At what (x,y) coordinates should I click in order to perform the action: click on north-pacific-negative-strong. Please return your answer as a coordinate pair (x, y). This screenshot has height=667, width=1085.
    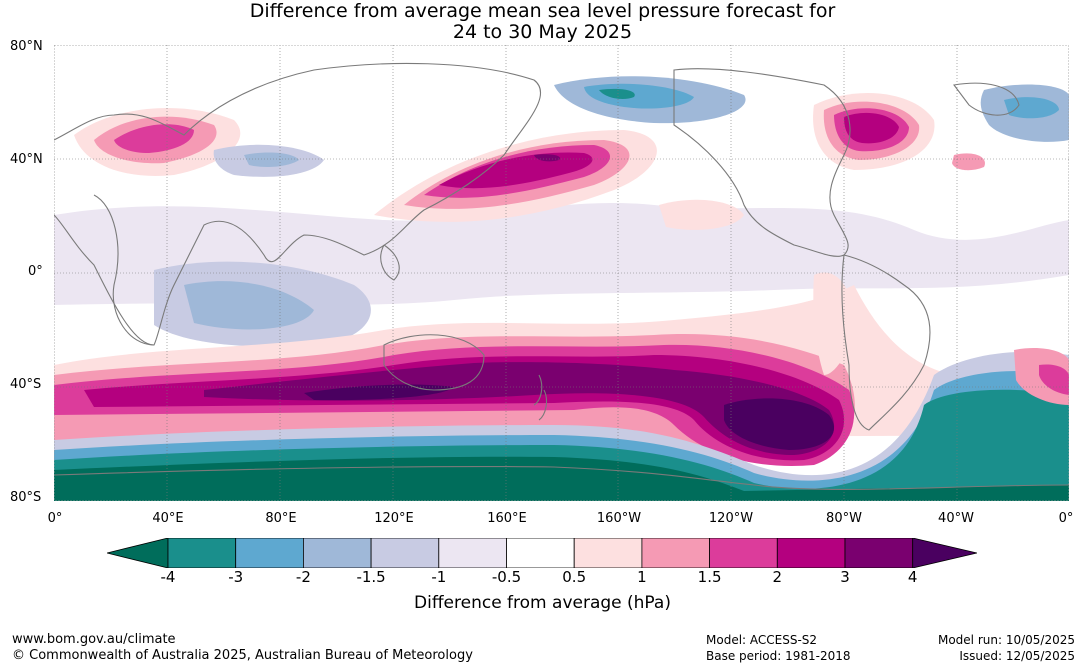
    Looking at the image, I should click on (617, 93).